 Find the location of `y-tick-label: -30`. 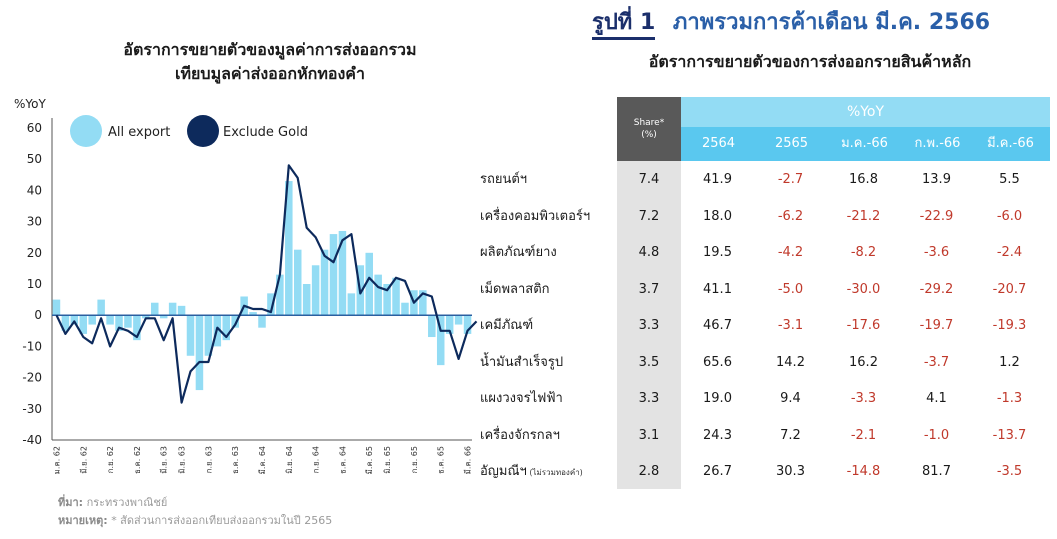

y-tick-label: -30 is located at coordinates (32, 409).